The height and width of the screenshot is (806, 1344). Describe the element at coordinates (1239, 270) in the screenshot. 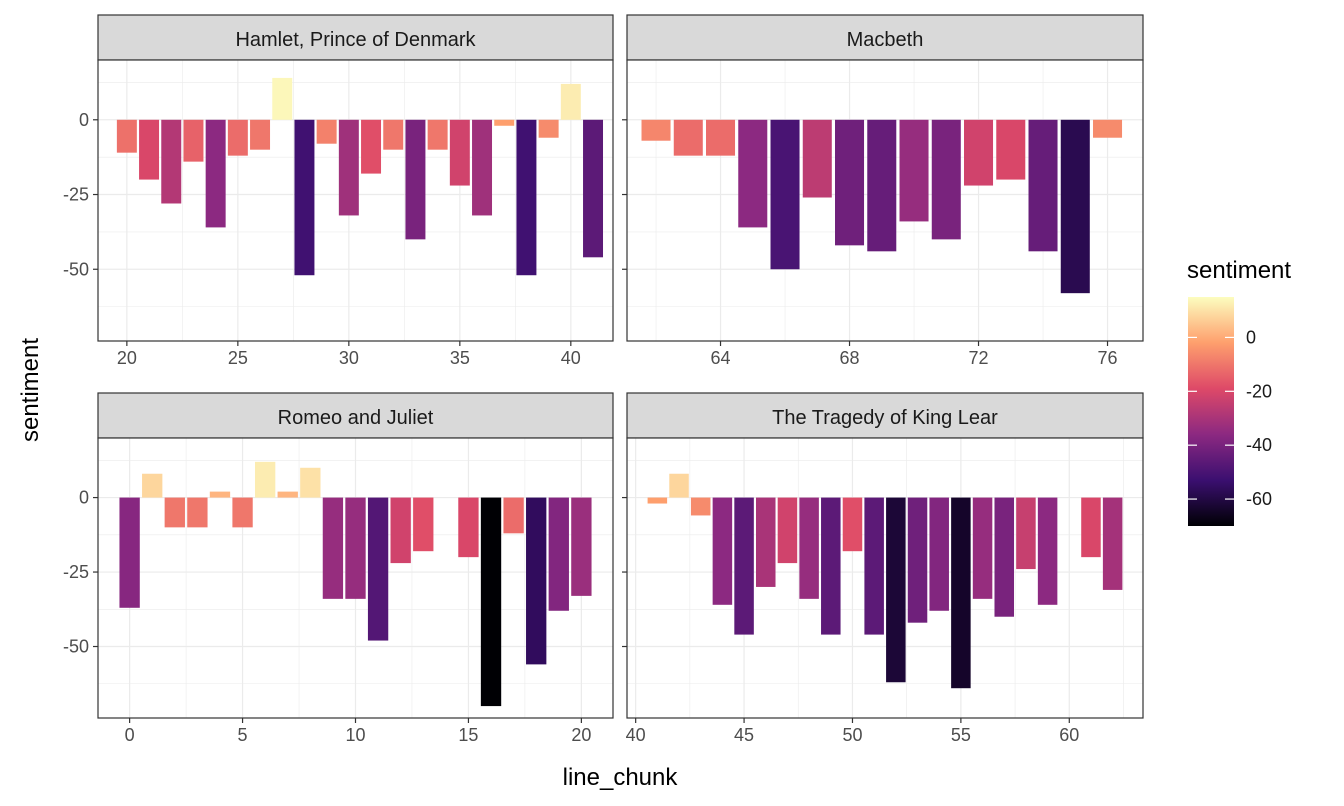

I see `legend-title: sentiment` at that location.